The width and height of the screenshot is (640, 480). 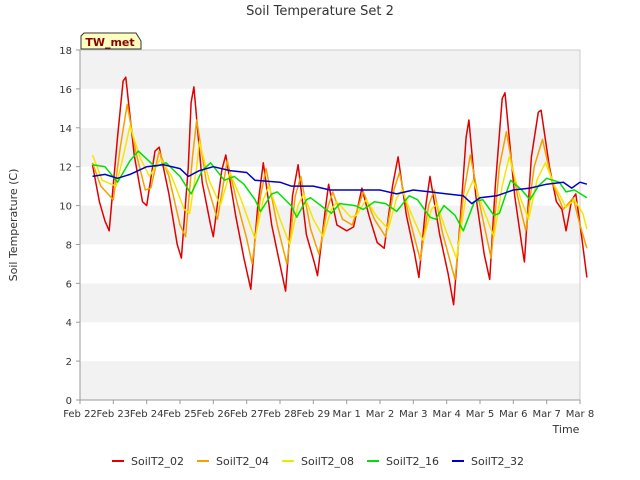 I want to click on tw-met-badge: TW_met, so click(x=111, y=41).